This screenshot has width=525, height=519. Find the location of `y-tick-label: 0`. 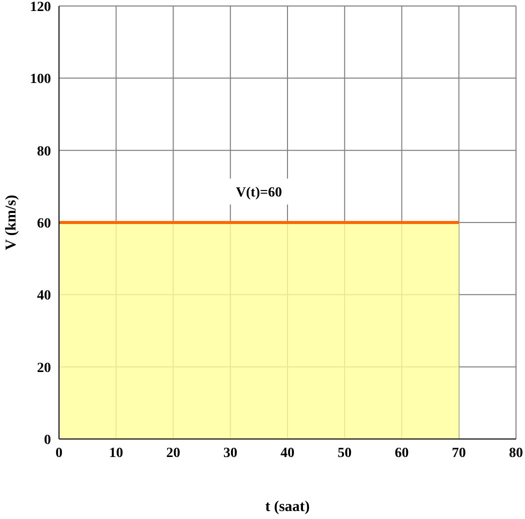

y-tick-label: 0 is located at coordinates (47, 440).